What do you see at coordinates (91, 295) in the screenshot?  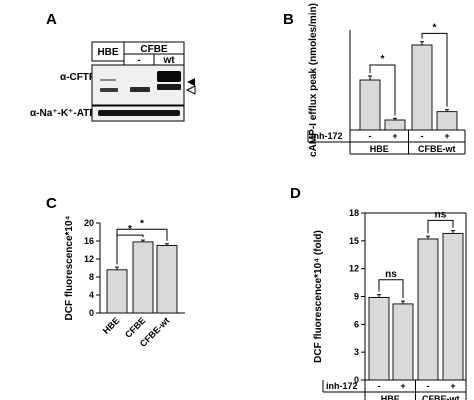 I see `y-tick-label: 4` at bounding box center [91, 295].